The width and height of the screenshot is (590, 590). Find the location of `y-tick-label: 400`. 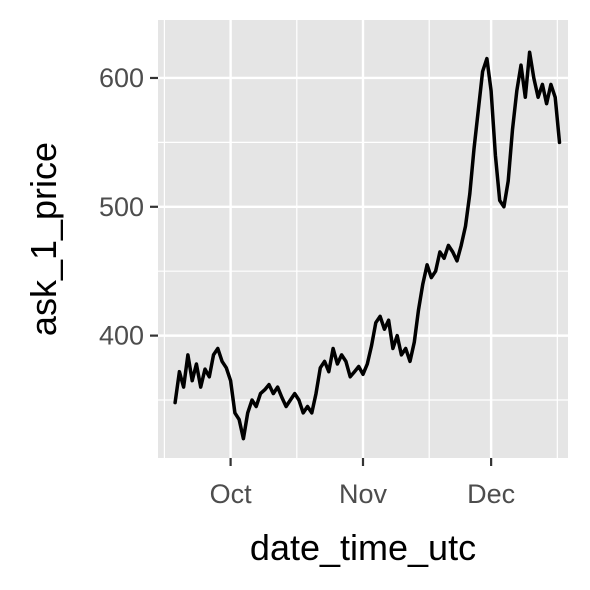

y-tick-label: 400 is located at coordinates (121, 336).